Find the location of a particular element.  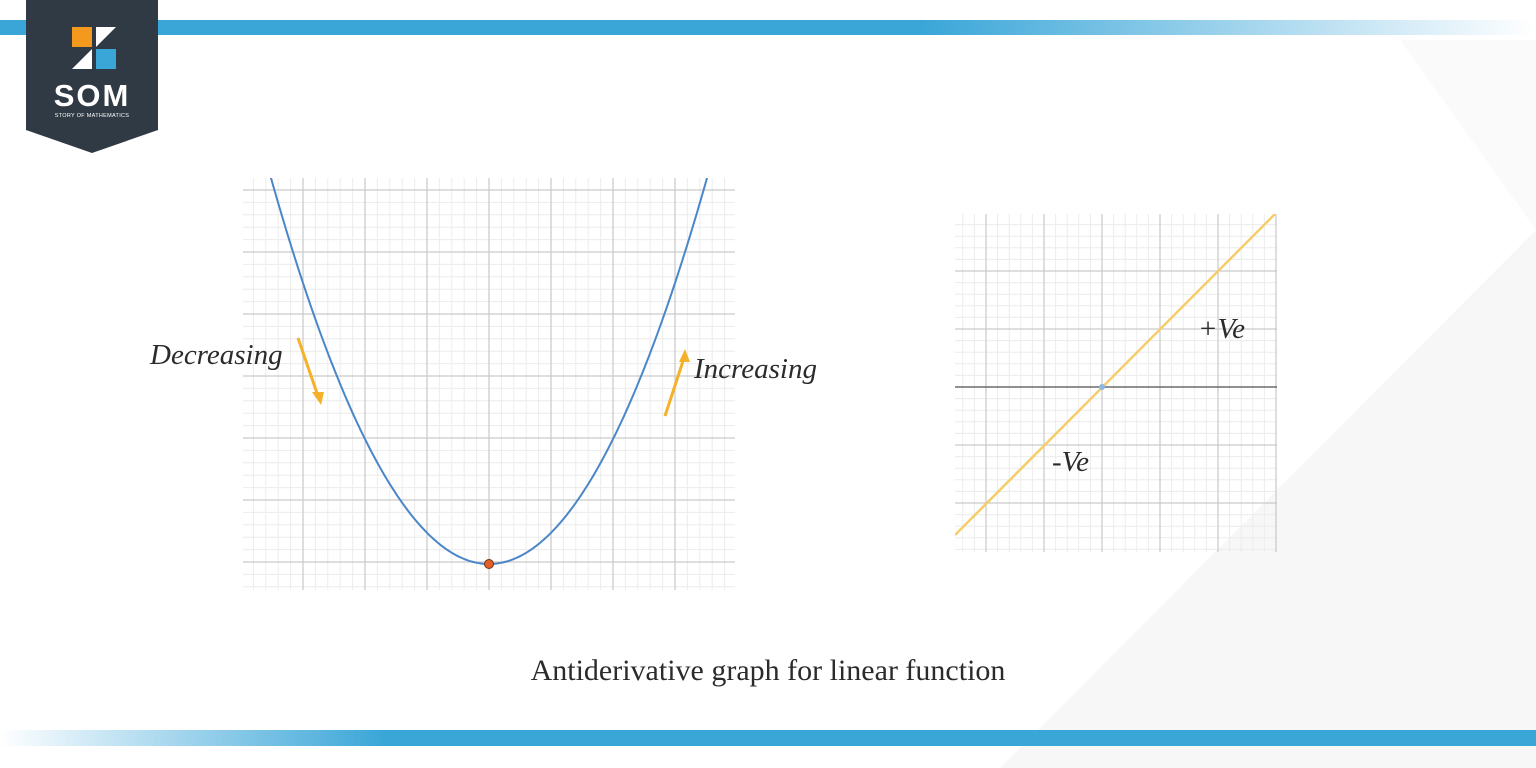

increasing-label: Increasing is located at coordinates (755, 369).